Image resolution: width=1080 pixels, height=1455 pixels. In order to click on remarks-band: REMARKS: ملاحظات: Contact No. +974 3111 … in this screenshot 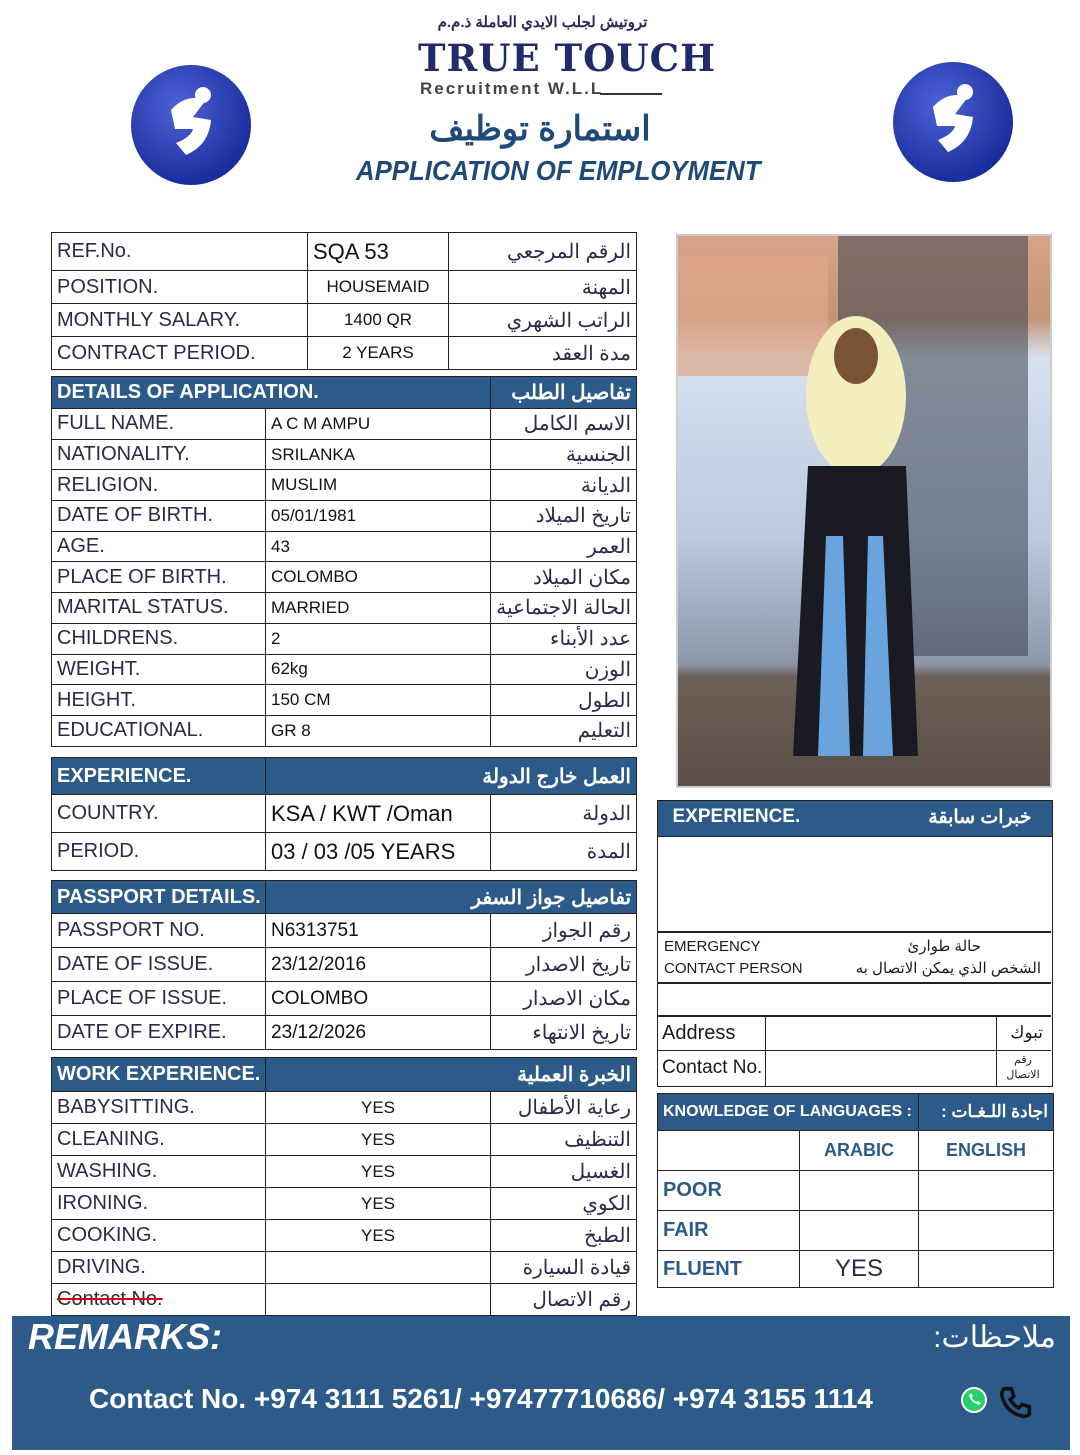, I will do `click(541, 1383)`.